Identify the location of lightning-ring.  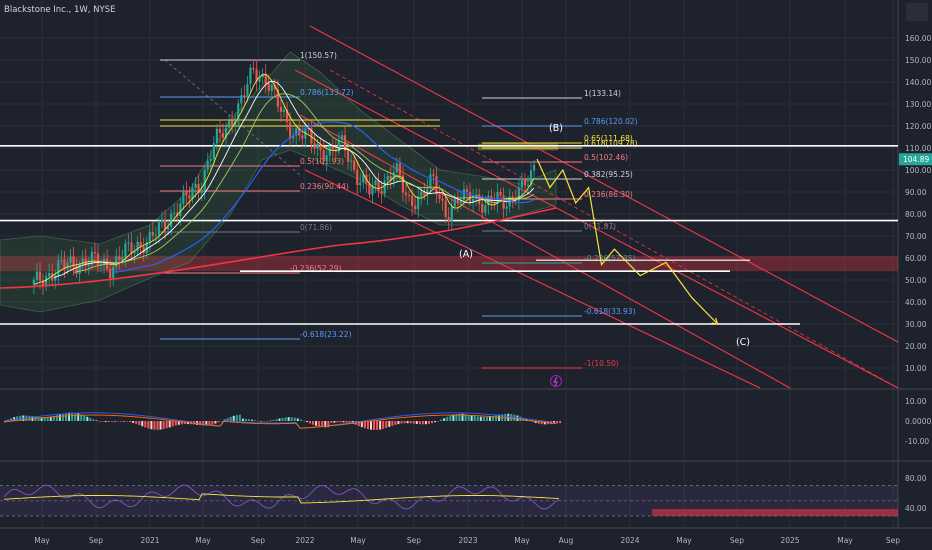
(556, 381).